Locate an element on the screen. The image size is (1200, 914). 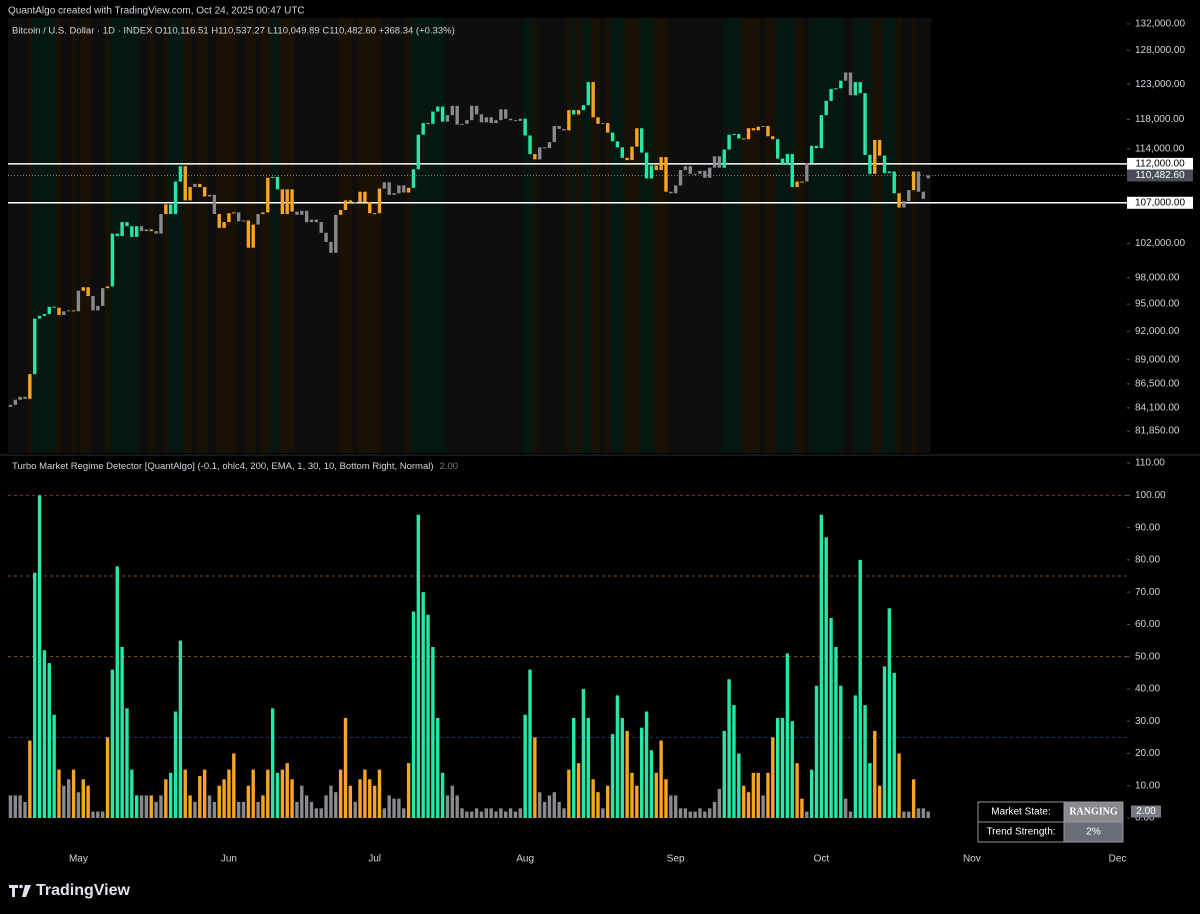
y-tick-label: 95,000.00 is located at coordinates (1157, 304).